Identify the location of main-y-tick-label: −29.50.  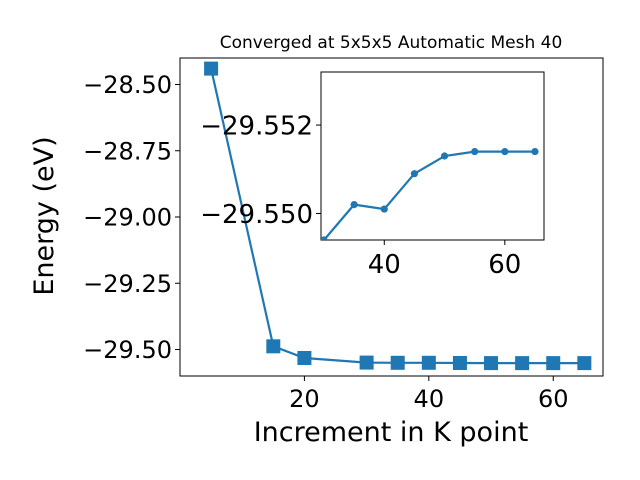
(127, 350).